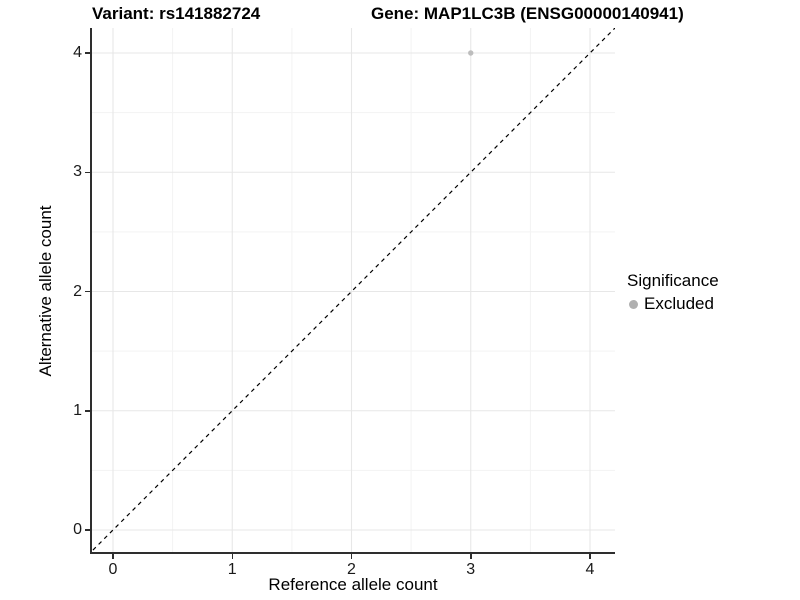  What do you see at coordinates (91, 291) in the screenshot?
I see `y-axis-line` at bounding box center [91, 291].